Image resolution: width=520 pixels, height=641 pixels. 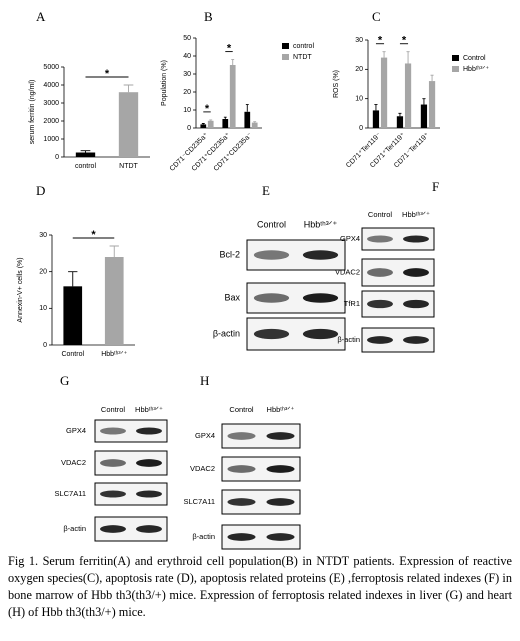 What do you see at coordinates (303, 46) in the screenshot?
I see `legend-label: control` at bounding box center [303, 46].